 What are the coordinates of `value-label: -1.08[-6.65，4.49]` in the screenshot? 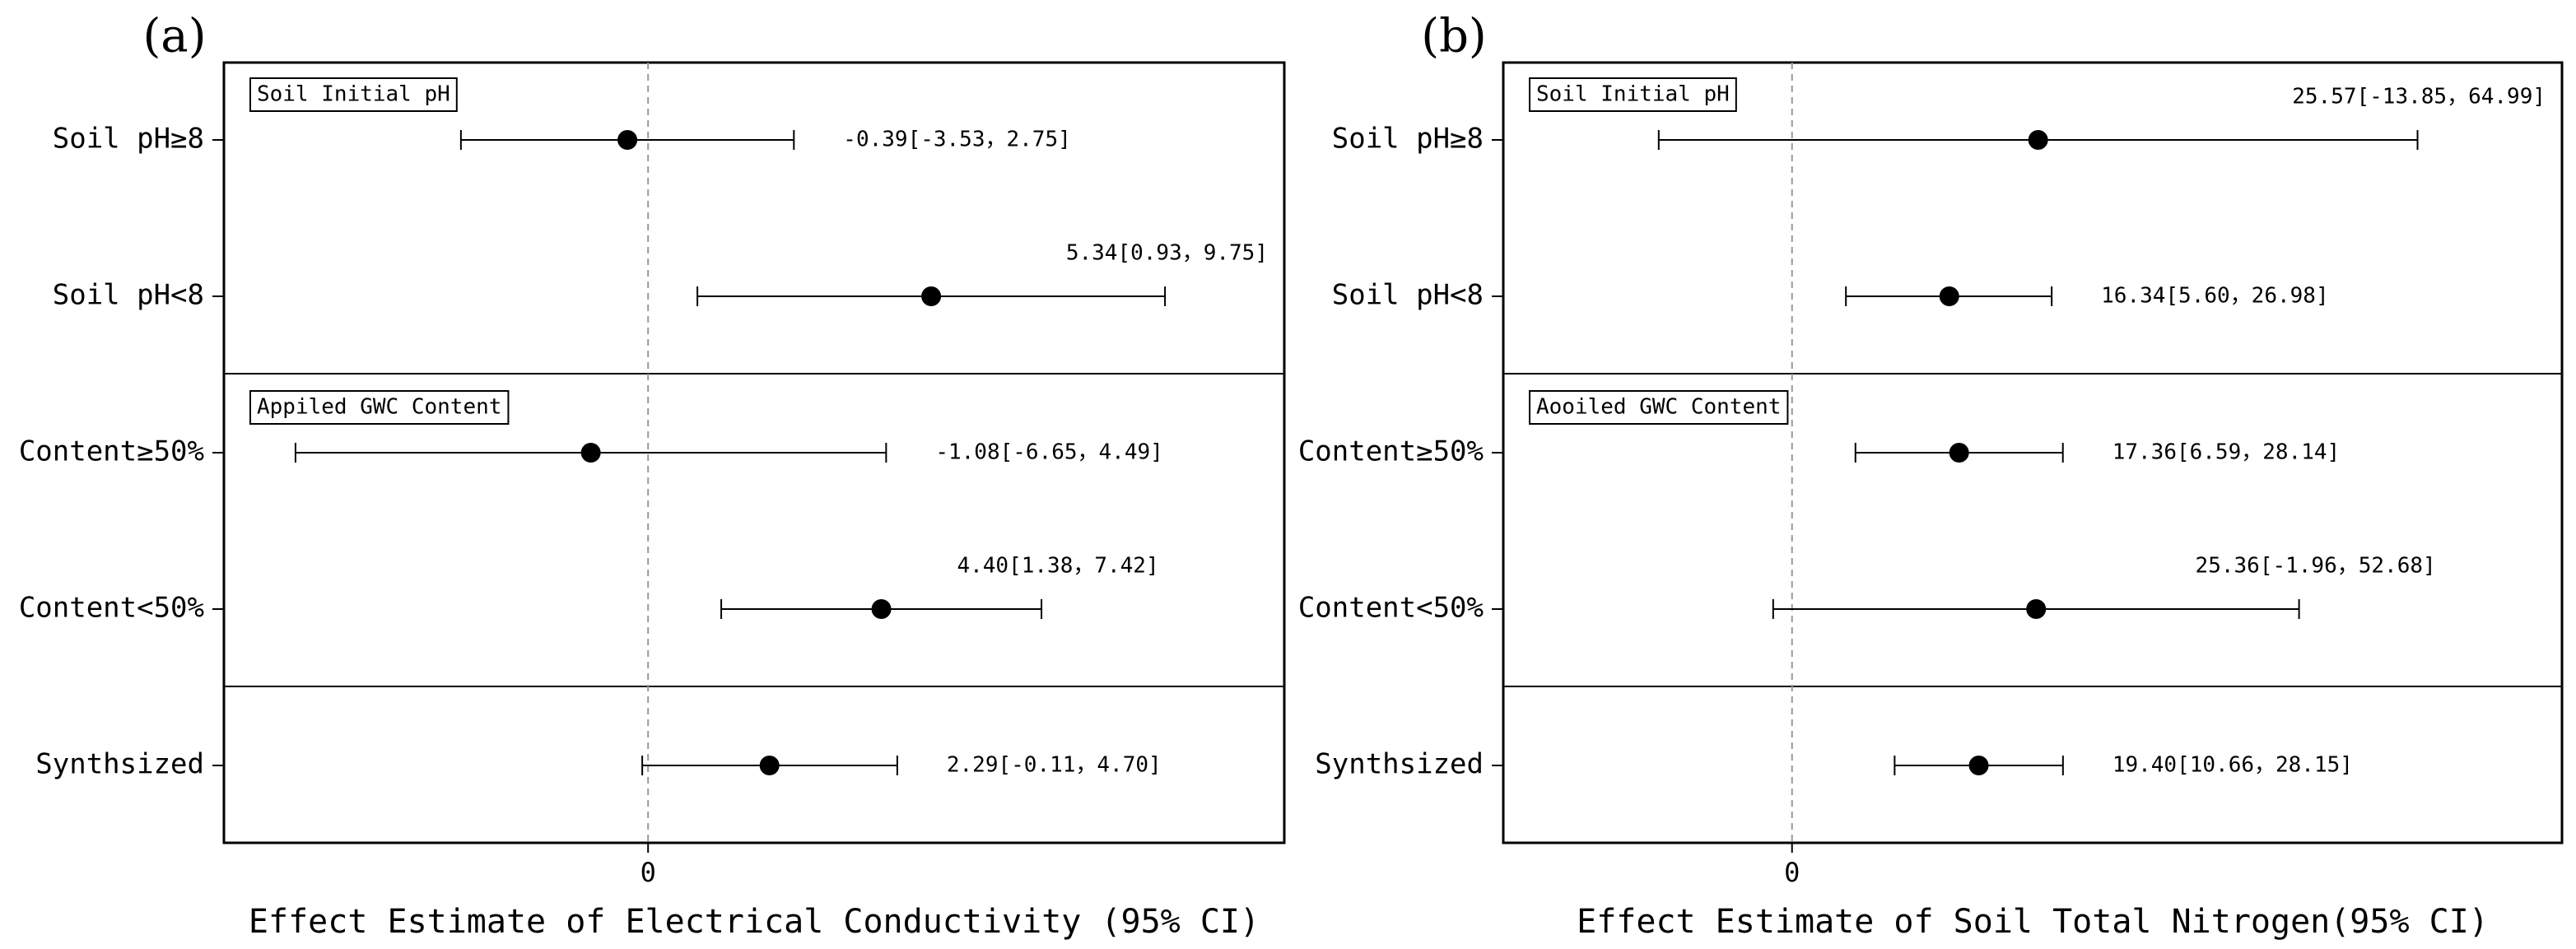 It's located at (1048, 452).